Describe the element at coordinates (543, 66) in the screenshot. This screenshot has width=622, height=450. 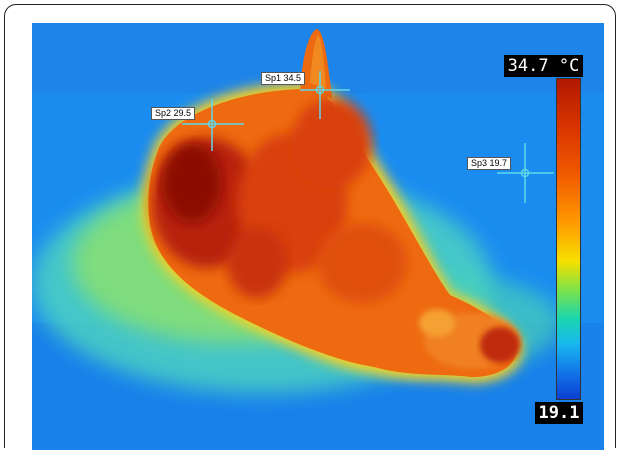
I see `temperature-max-label: 34.7 °C` at that location.